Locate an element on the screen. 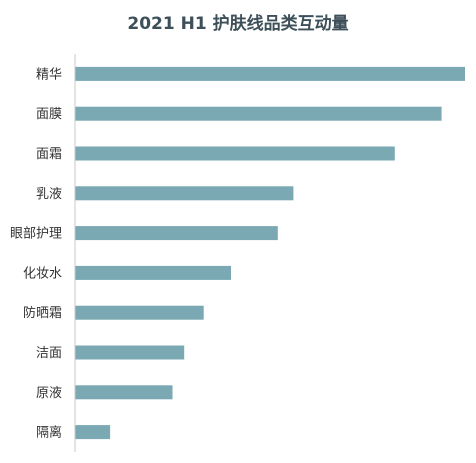  category-label-2: 面霜 is located at coordinates (49, 154).